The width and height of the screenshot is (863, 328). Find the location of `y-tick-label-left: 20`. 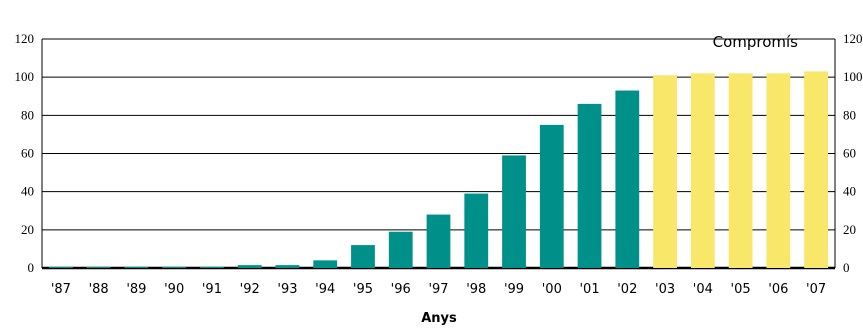

y-tick-label-left: 20 is located at coordinates (27, 229).